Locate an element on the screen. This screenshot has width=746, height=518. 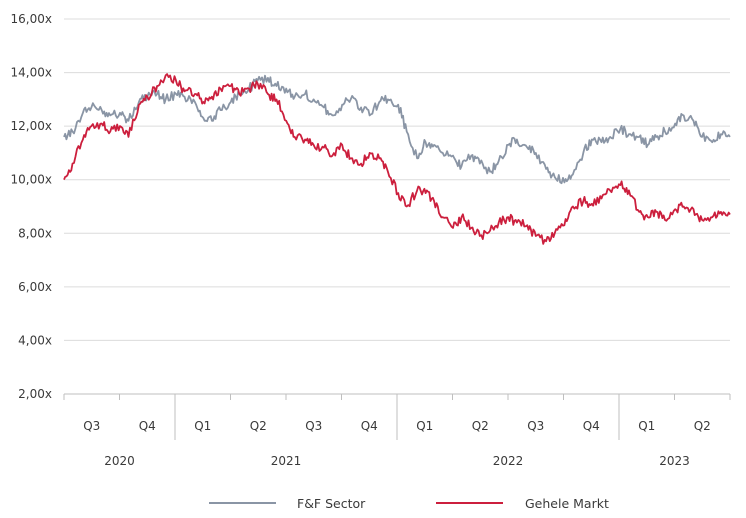
y-tick-label: 6,00x is located at coordinates (35, 287).